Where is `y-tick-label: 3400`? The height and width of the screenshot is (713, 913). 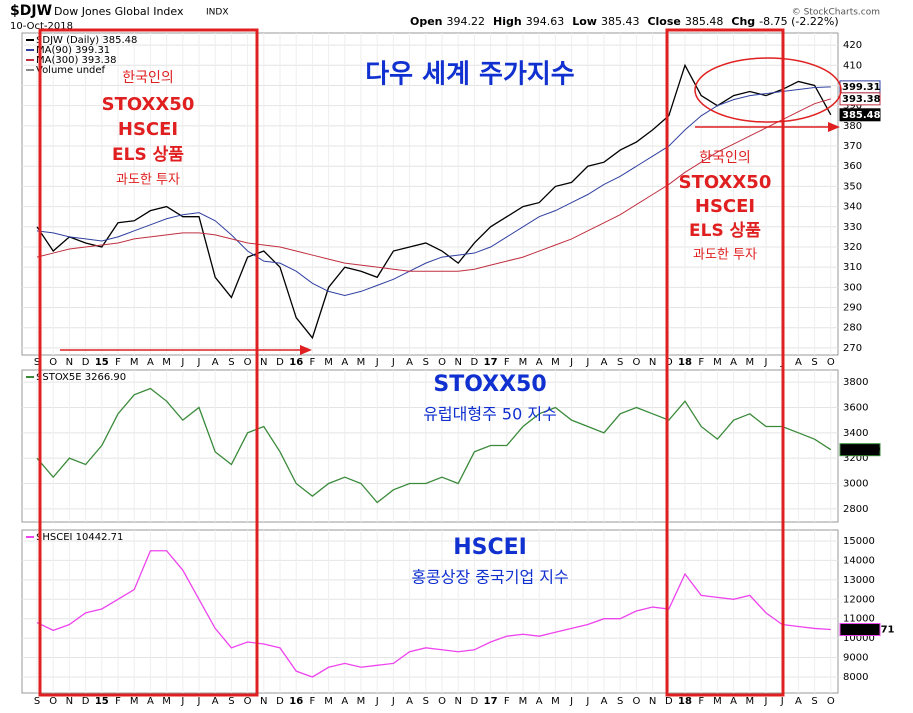 y-tick-label: 3400 is located at coordinates (855, 433).